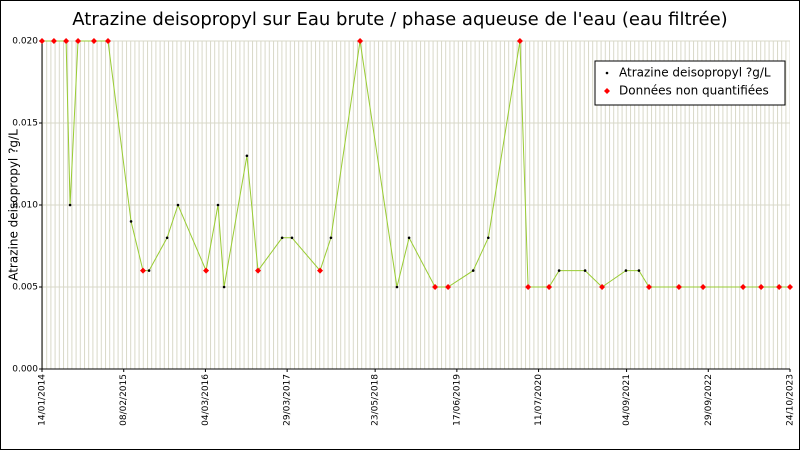 The image size is (800, 450). Describe the element at coordinates (43, 400) in the screenshot. I see `x-tick-label: 14/01/2014` at that location.